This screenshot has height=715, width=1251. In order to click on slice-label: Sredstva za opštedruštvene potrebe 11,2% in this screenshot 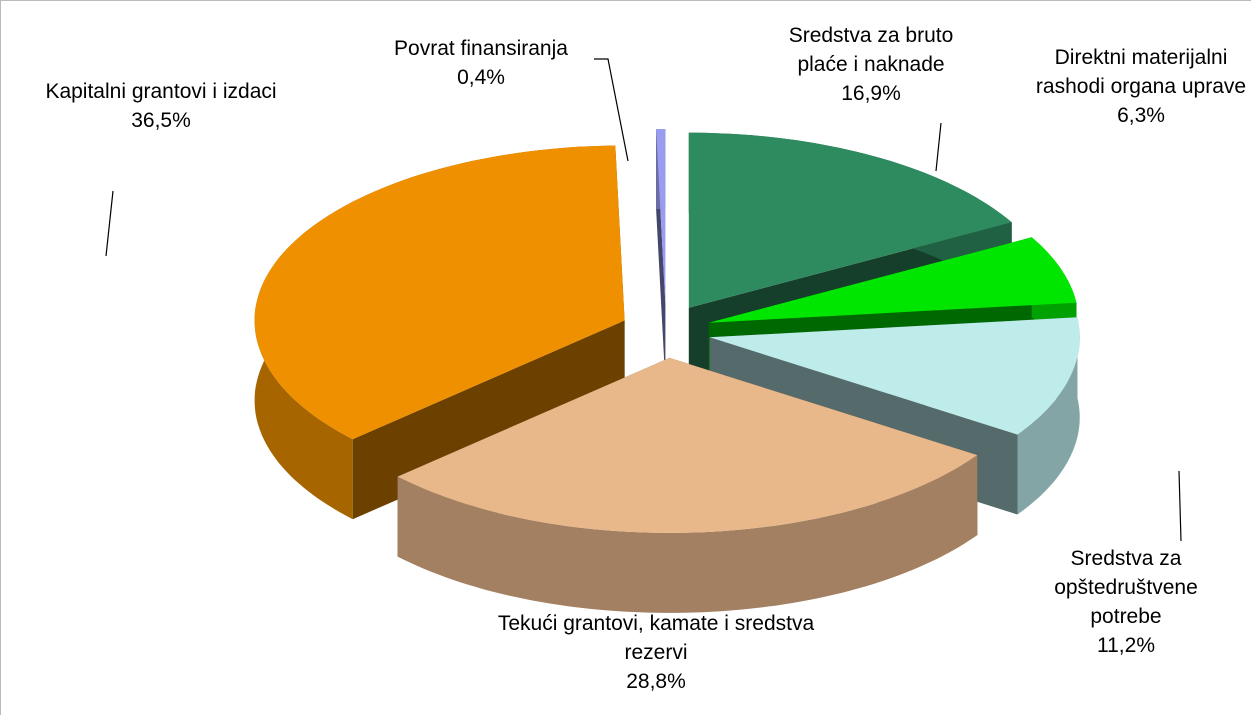, I will do `click(1126, 602)`.